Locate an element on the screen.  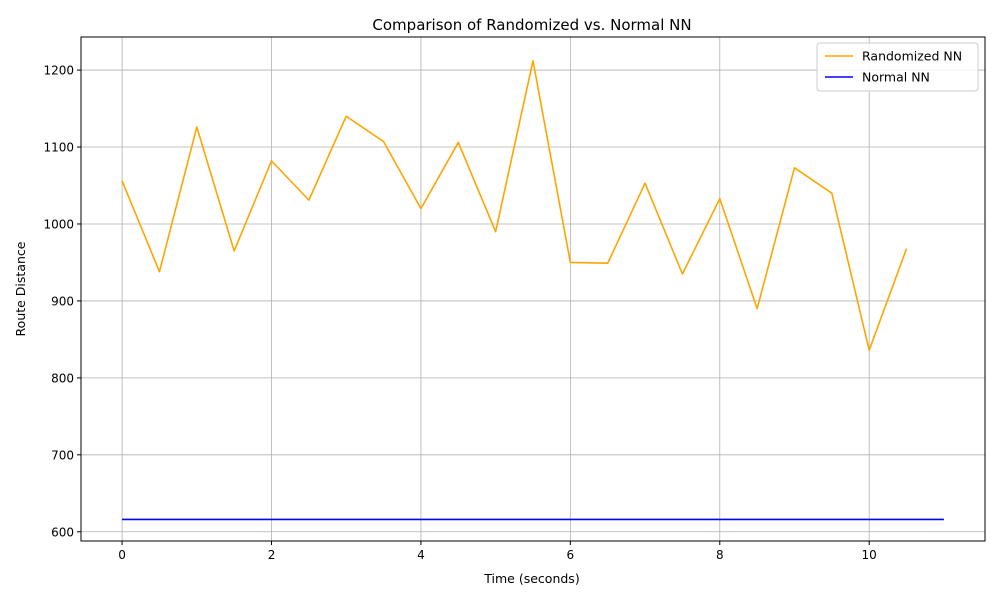
x-tick-label: 6 is located at coordinates (571, 555).